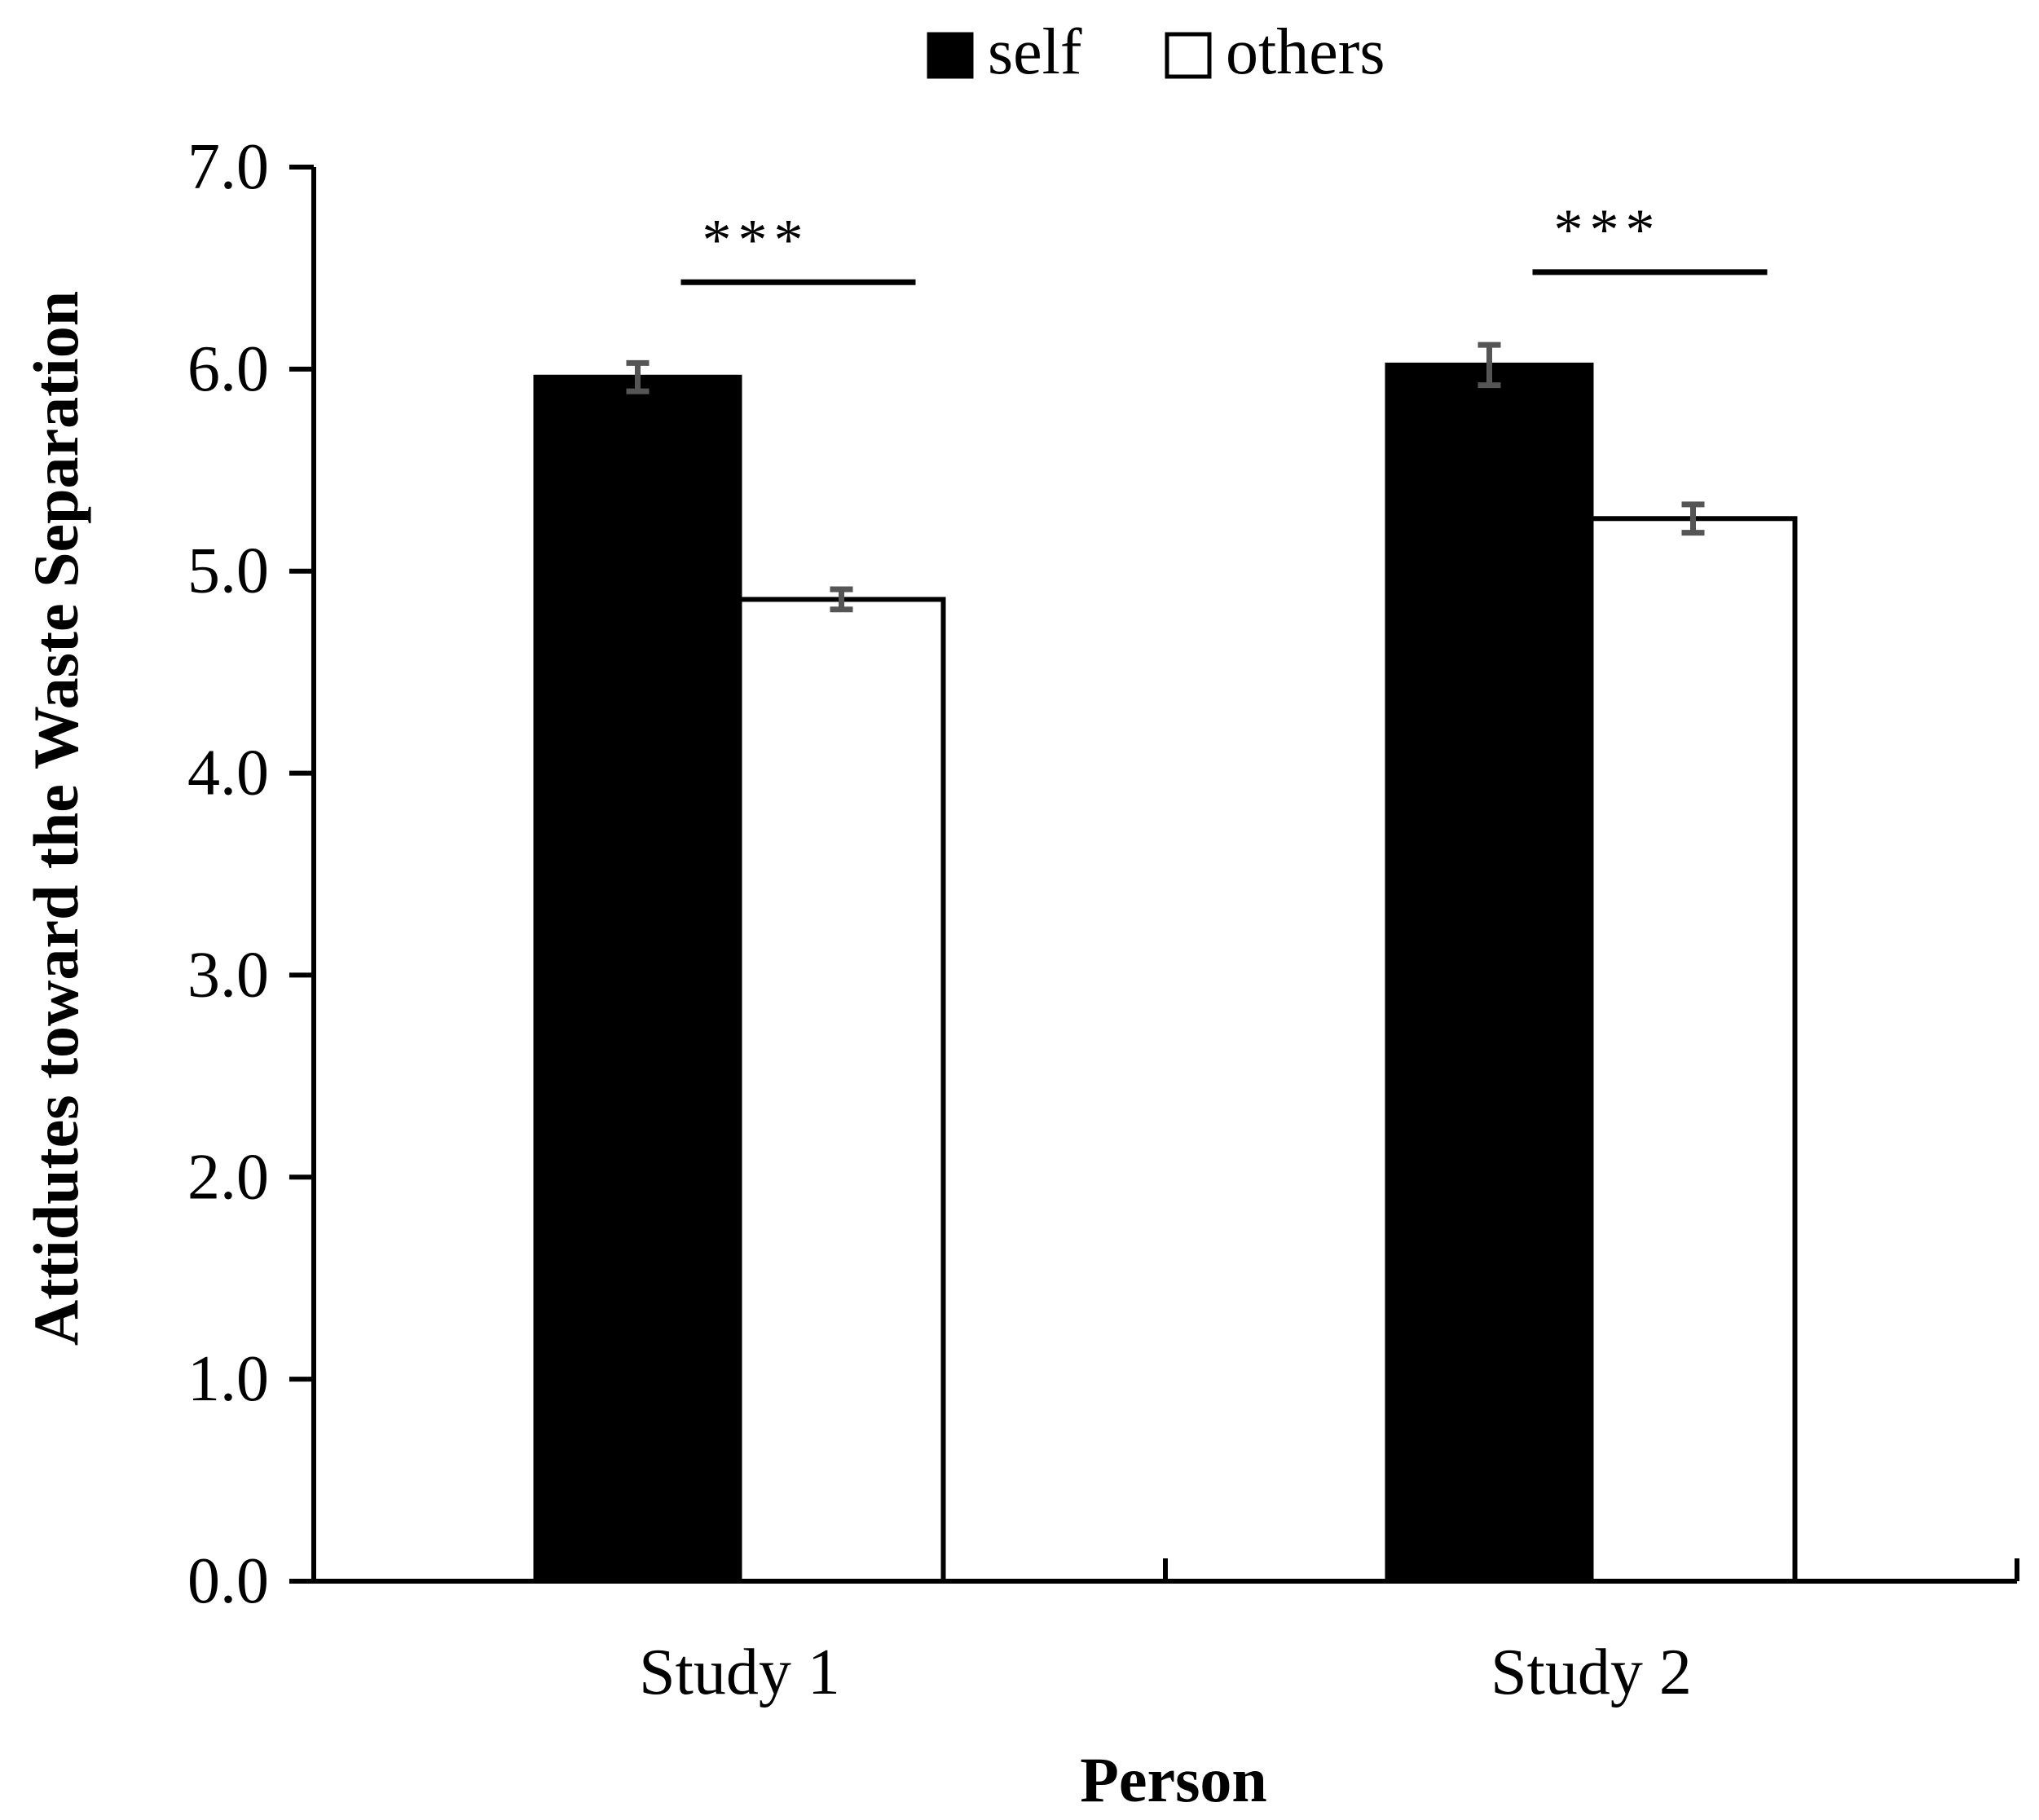 The image size is (2039, 1820). What do you see at coordinates (739, 1672) in the screenshot?
I see `x-tick-label: Study 1` at bounding box center [739, 1672].